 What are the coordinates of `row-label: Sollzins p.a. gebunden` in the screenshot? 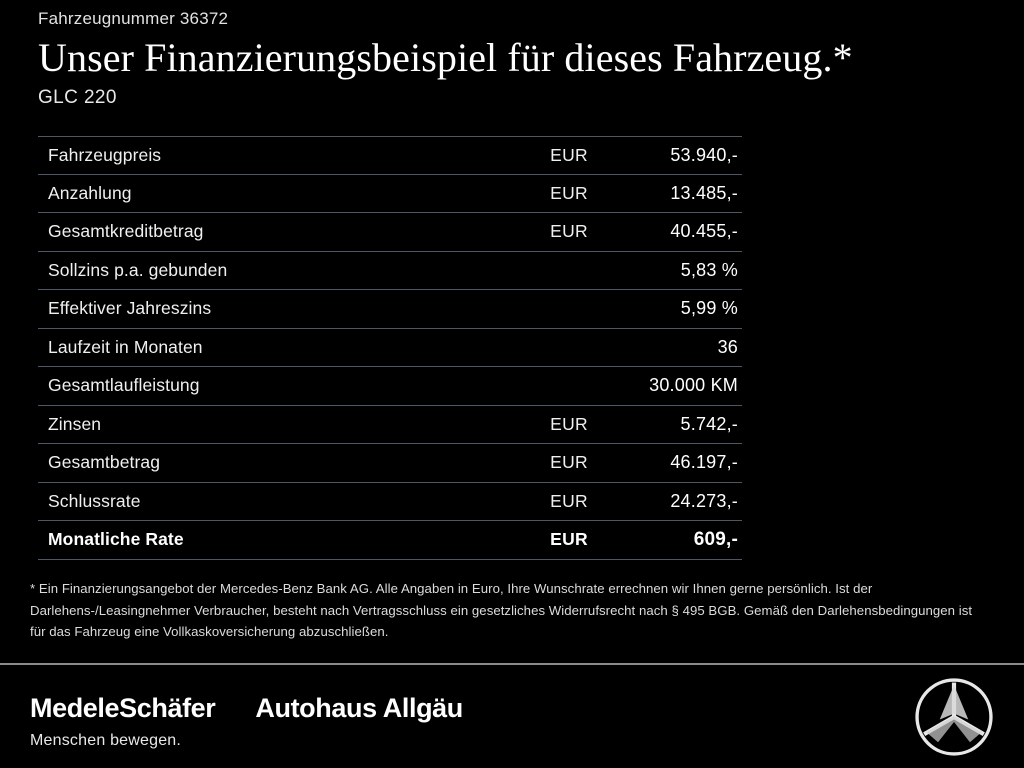 It's located at (138, 269).